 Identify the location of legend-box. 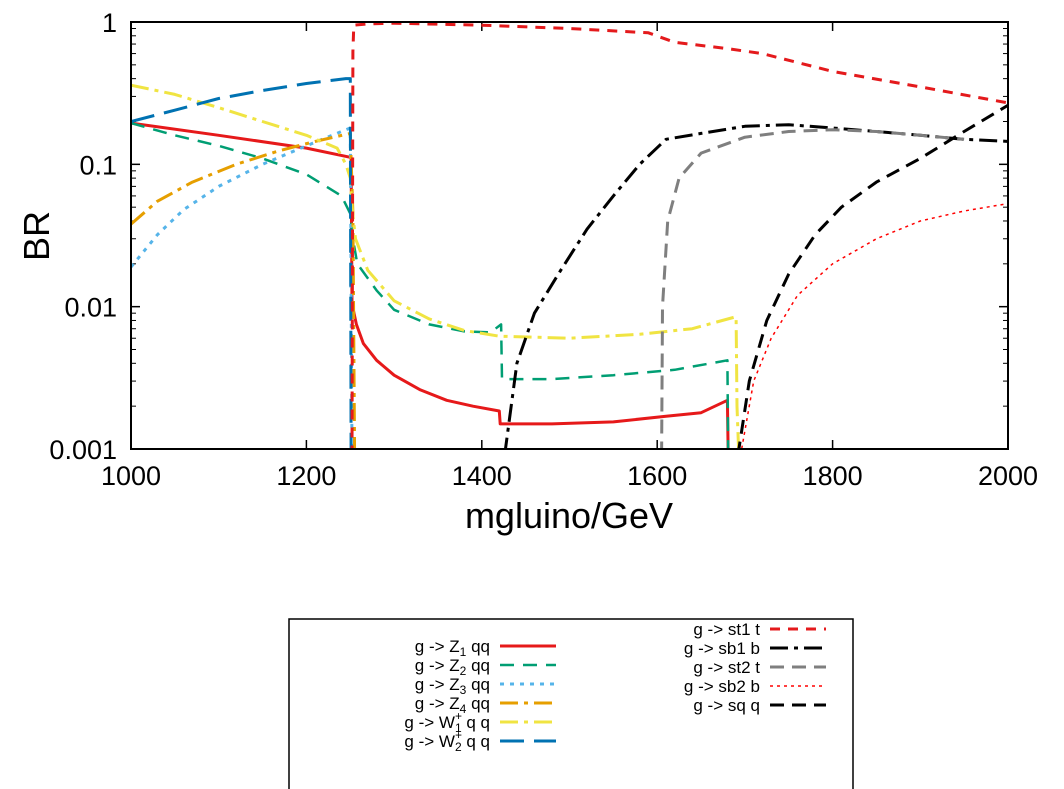
(571, 703).